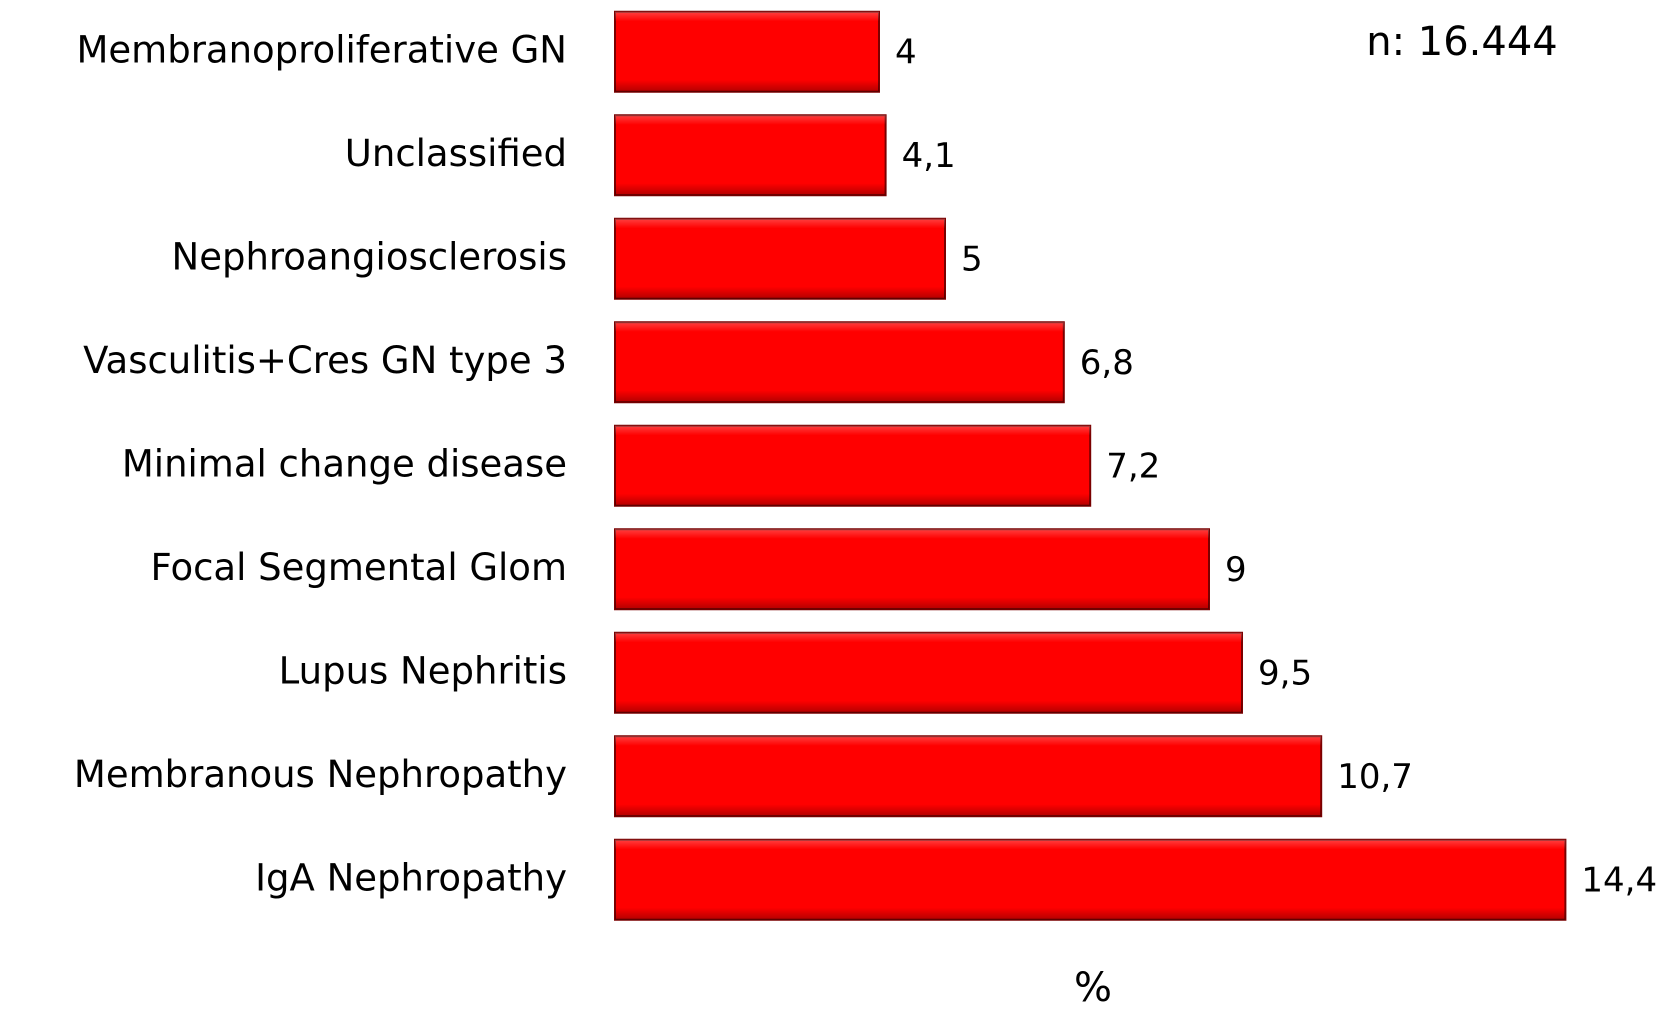 The image size is (1675, 1013). Describe the element at coordinates (1619, 880) in the screenshot. I see `data-label: 14,4` at that location.